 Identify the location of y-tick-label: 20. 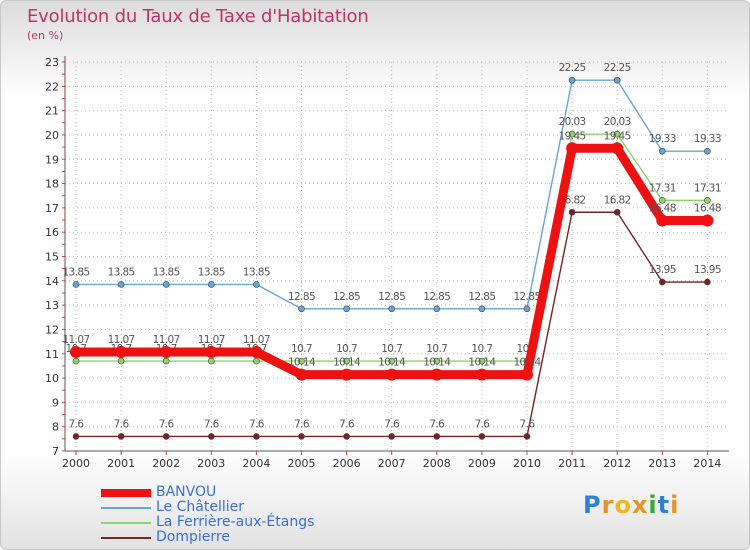
(52, 135).